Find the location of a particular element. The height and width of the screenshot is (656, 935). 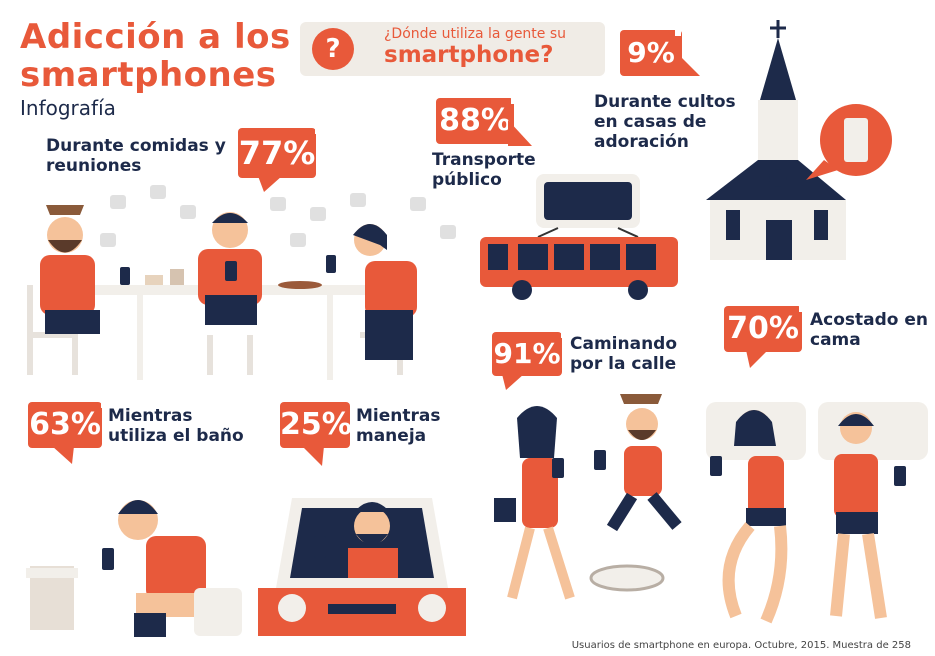

page-title: Adicción a los smartphones is located at coordinates (155, 56).